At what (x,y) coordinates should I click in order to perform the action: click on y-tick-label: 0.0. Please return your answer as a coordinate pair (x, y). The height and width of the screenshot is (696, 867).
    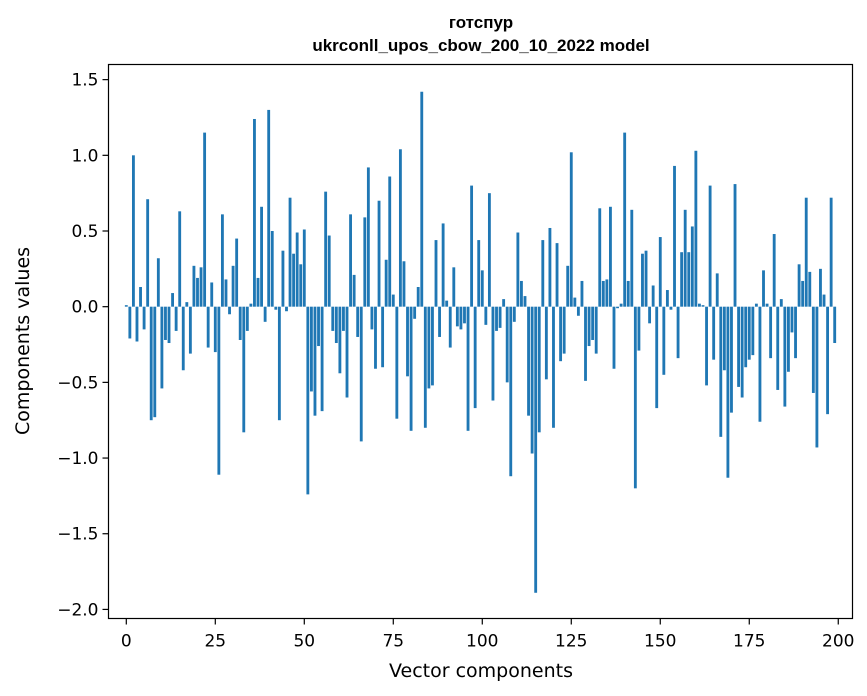
    Looking at the image, I should click on (84, 308).